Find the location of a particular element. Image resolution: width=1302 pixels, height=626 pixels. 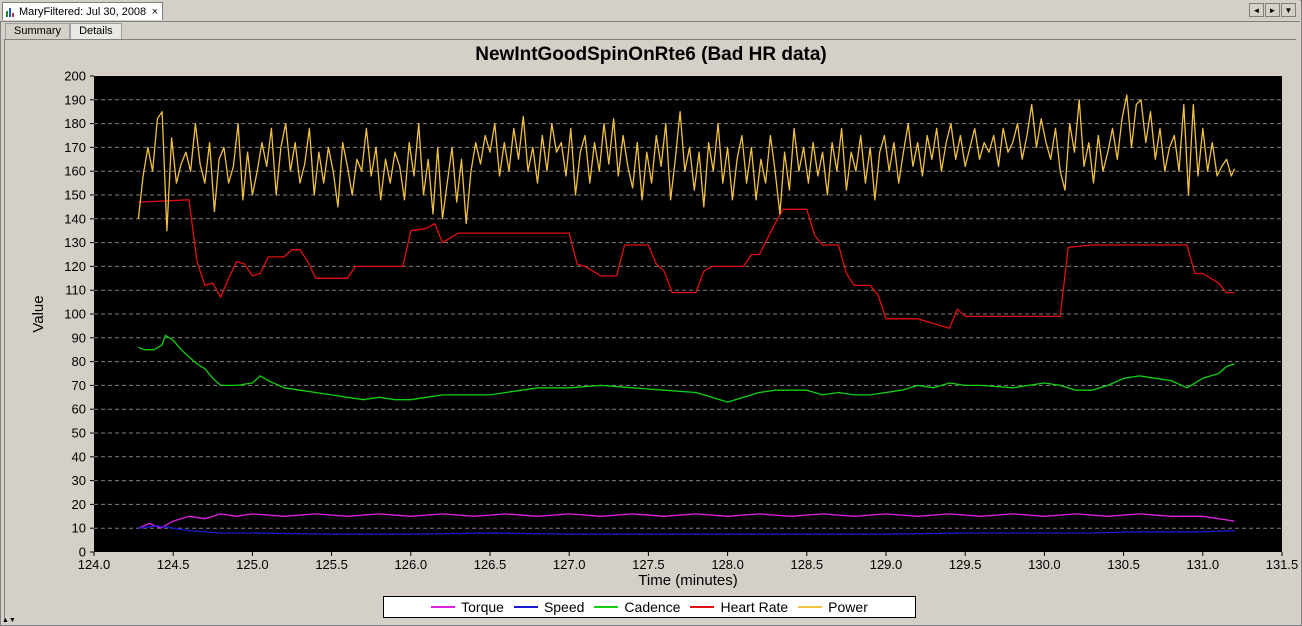

view-subtabs: Summary Details is located at coordinates (63, 31).